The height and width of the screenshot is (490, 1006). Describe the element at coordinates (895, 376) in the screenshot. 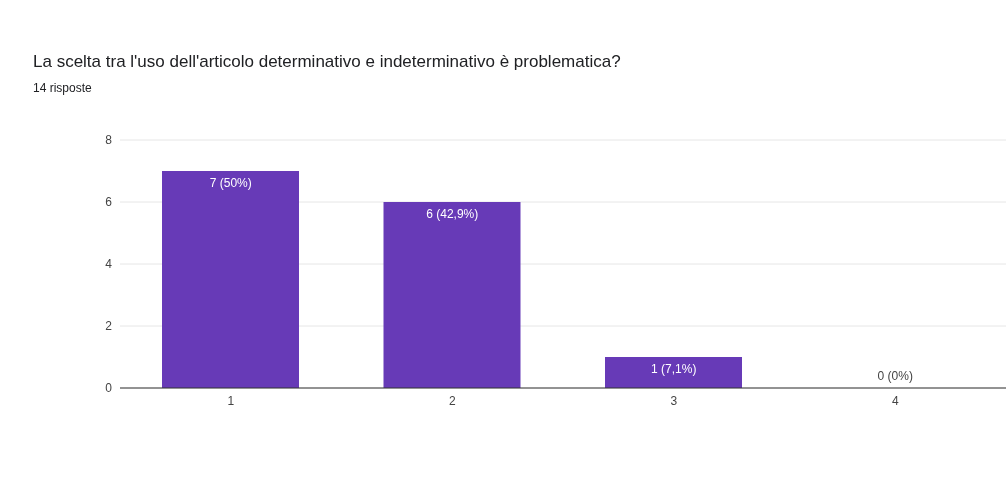

I see `data-label: 0 (0%)` at that location.